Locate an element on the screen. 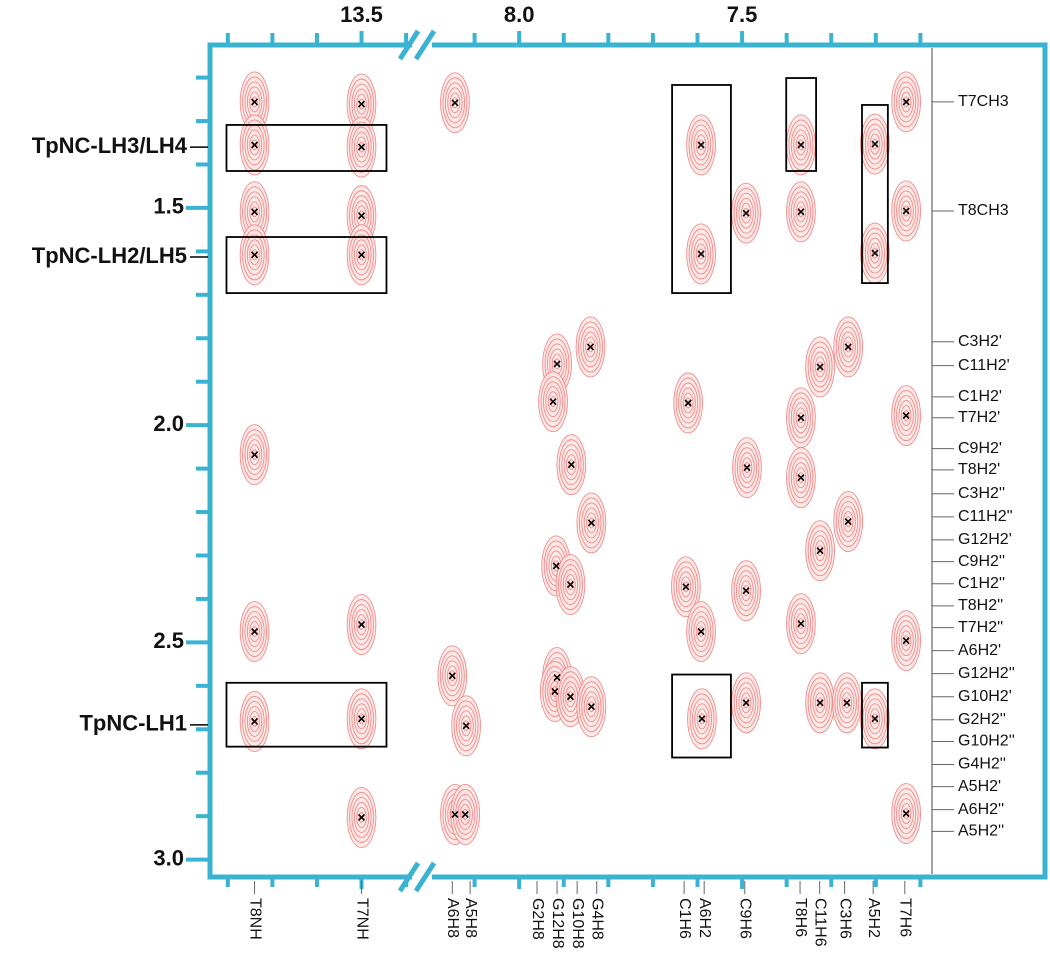 The image size is (1050, 974). y-tick-label: 3.0 is located at coordinates (168, 857).